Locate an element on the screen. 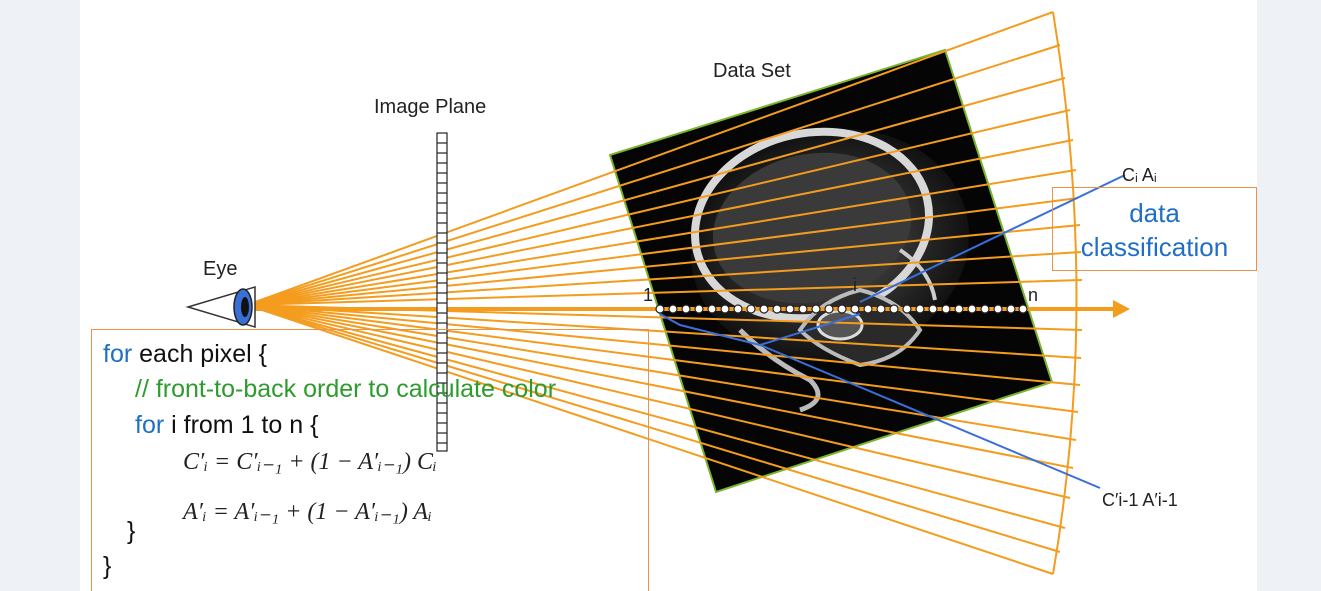 The image size is (1321, 591). code-line-3-text: i from 1 to n { is located at coordinates (241, 425).